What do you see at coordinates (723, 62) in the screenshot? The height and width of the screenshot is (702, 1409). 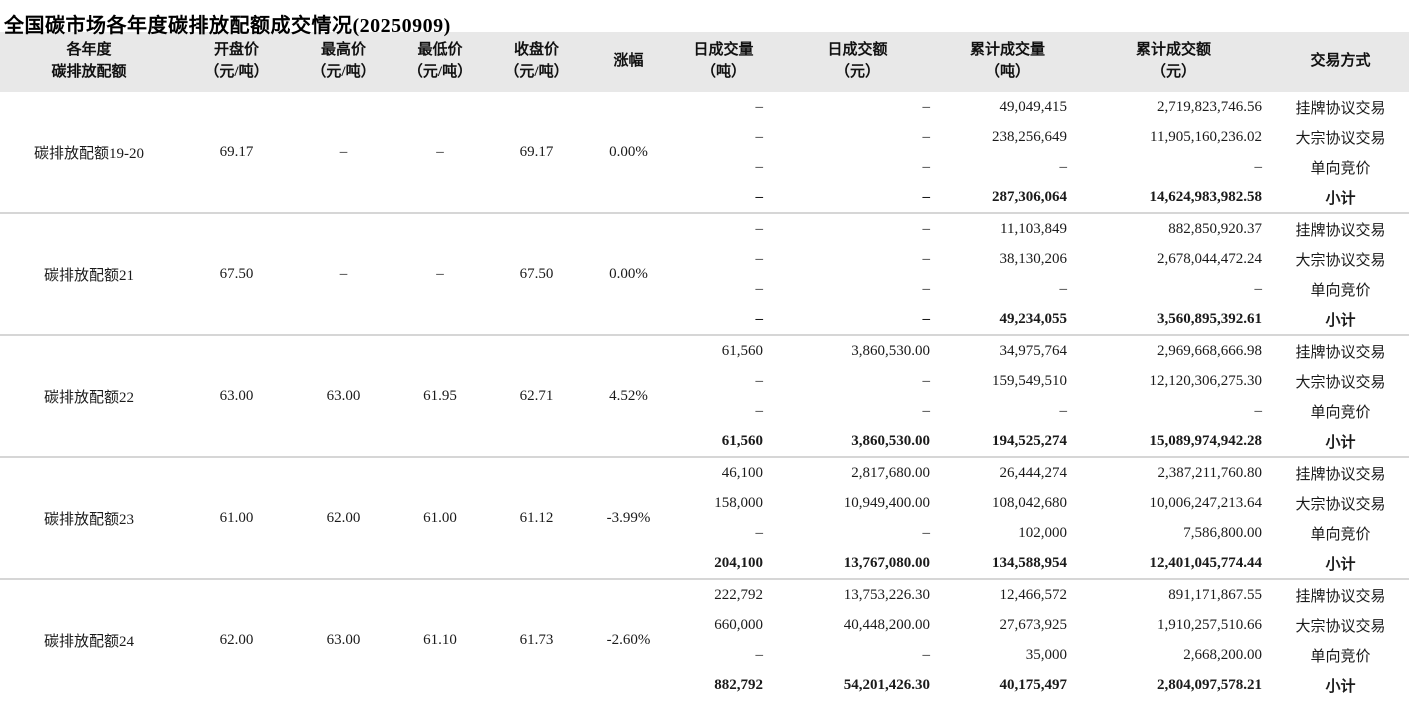 I see `col-header-daily-volume: 日成交量 （吨）` at bounding box center [723, 62].